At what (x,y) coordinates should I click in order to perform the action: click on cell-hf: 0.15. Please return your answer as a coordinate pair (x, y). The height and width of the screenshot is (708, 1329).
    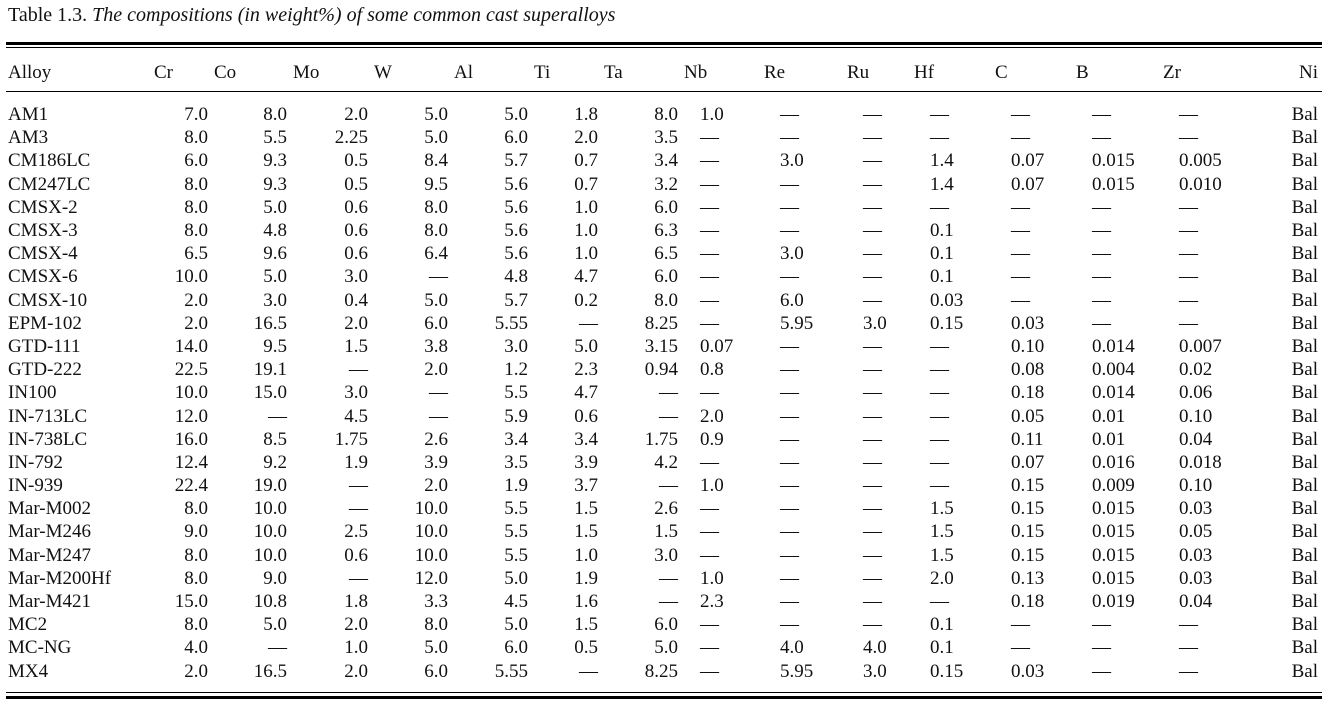
    Looking at the image, I should click on (947, 323).